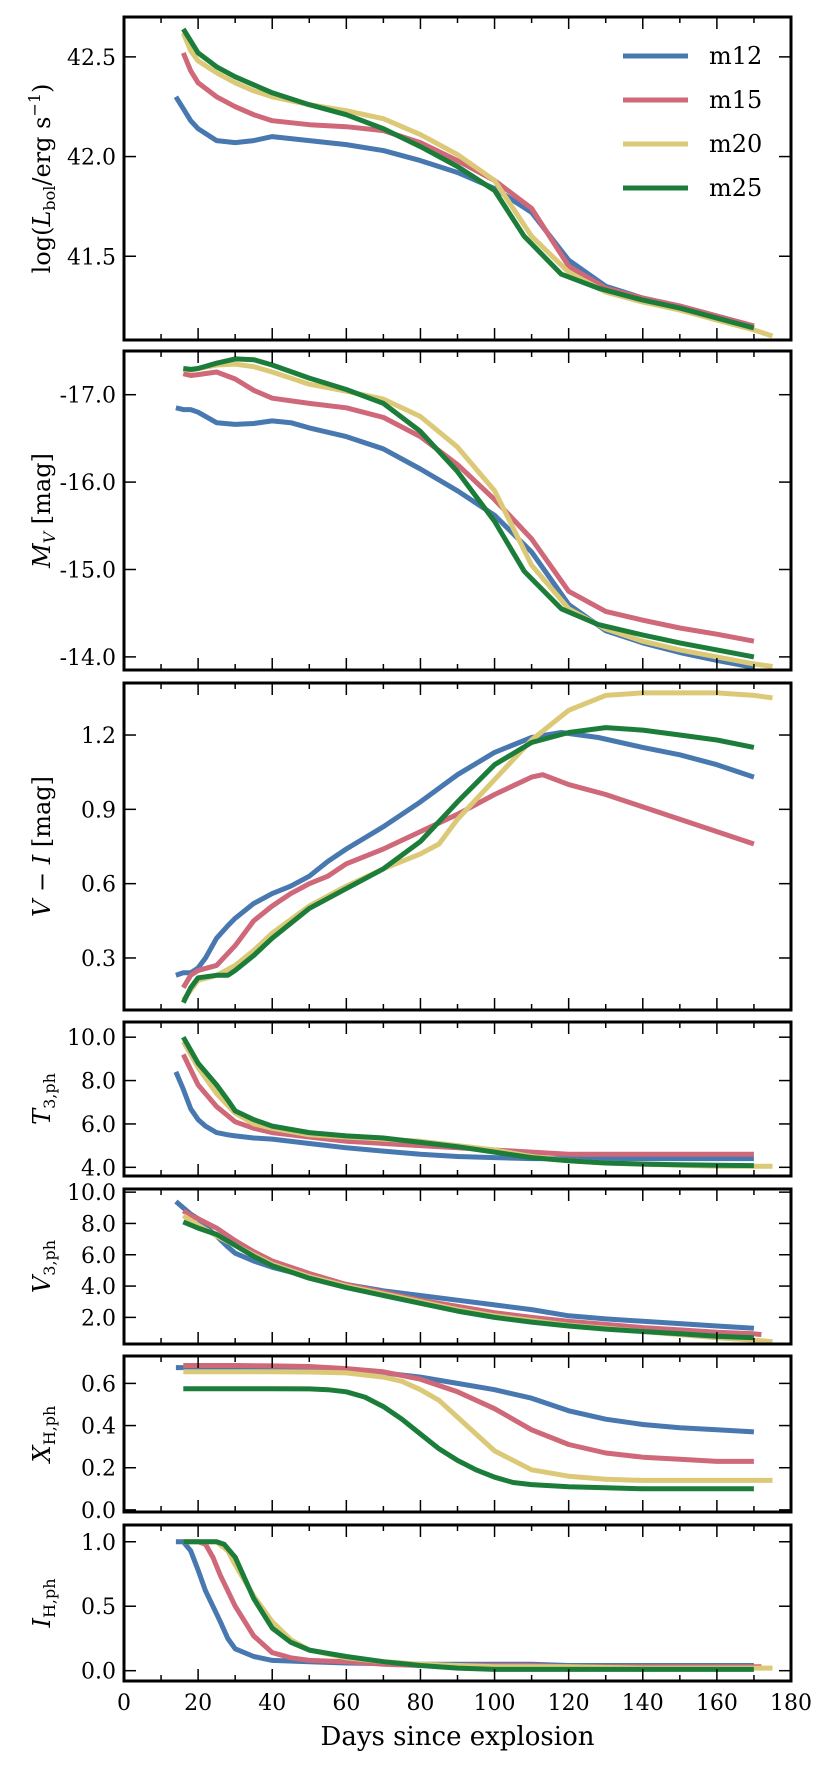  I want to click on y-tick-label: 0.5, so click(98, 1607).